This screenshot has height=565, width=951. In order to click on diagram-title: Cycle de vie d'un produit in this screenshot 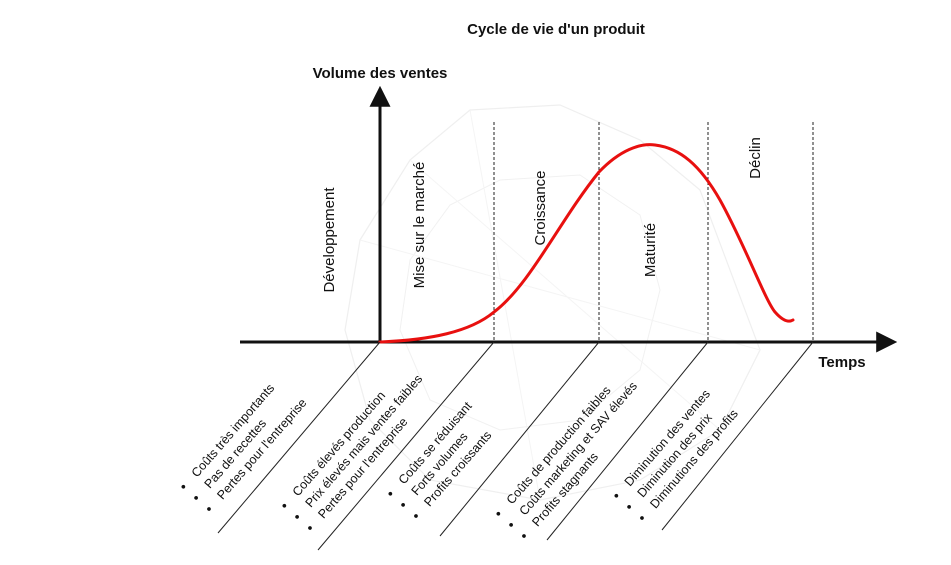, I will do `click(556, 29)`.